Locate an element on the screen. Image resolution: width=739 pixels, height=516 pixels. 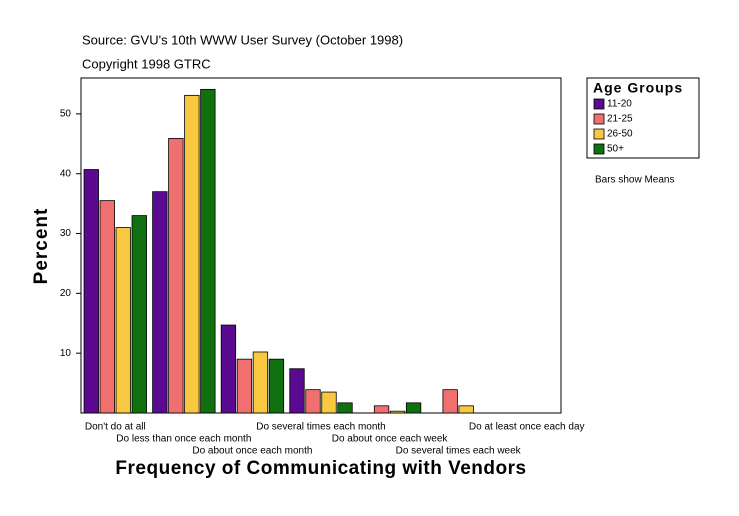
y-tick-label: 40 is located at coordinates (66, 173).